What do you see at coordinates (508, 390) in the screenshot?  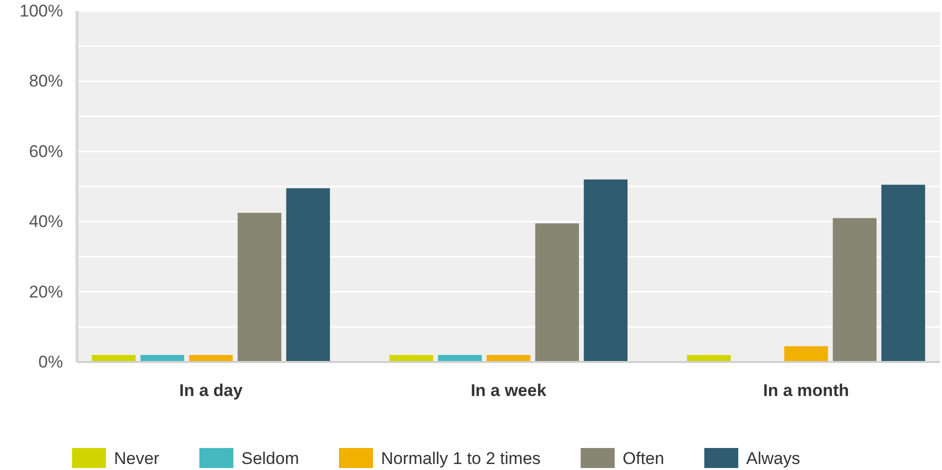 I see `x-tick-label: In a week` at bounding box center [508, 390].